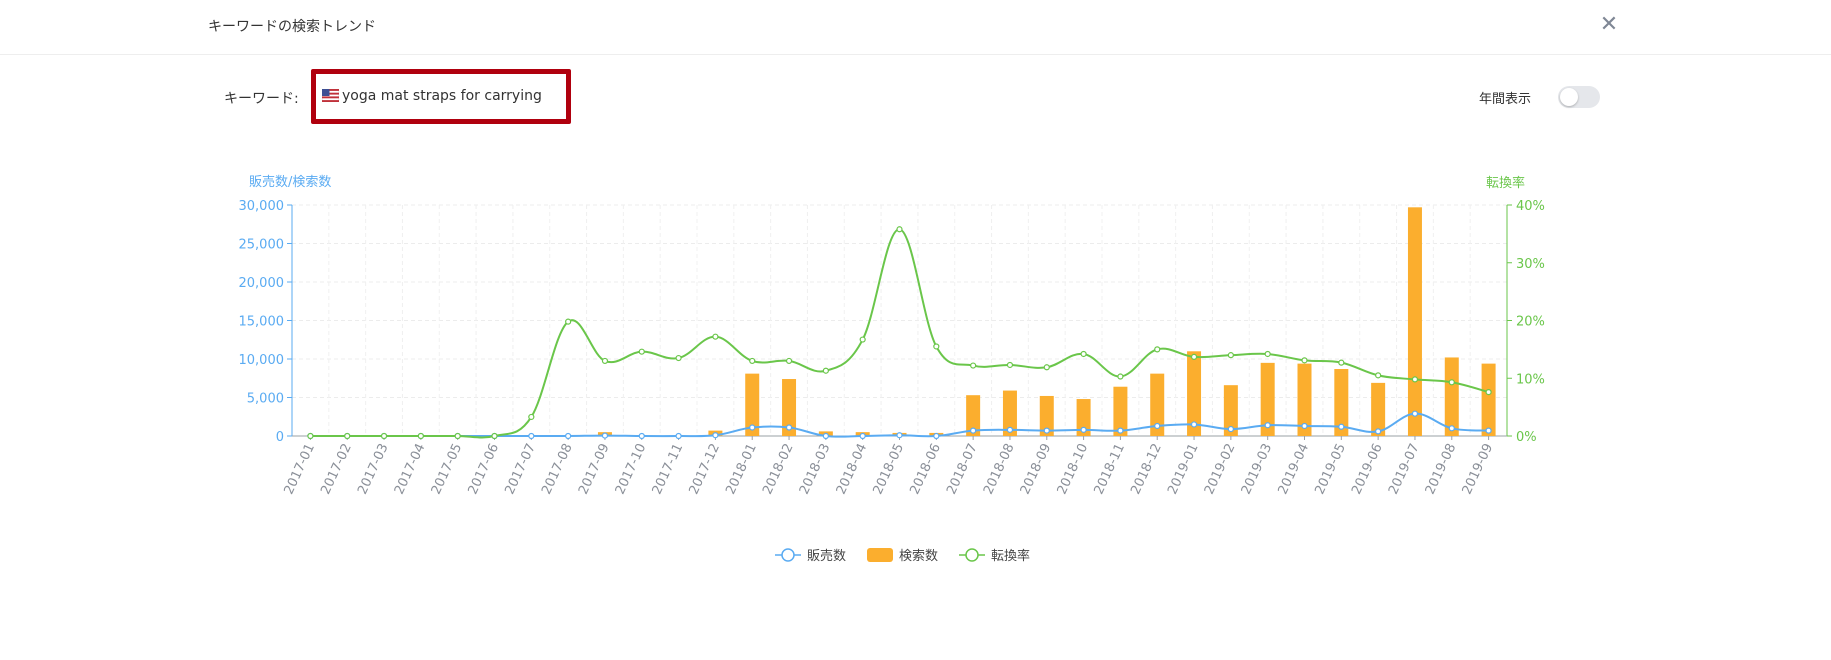 The image size is (1831, 660). What do you see at coordinates (962, 469) in the screenshot?
I see `x-tick-label: 2018-07` at bounding box center [962, 469].